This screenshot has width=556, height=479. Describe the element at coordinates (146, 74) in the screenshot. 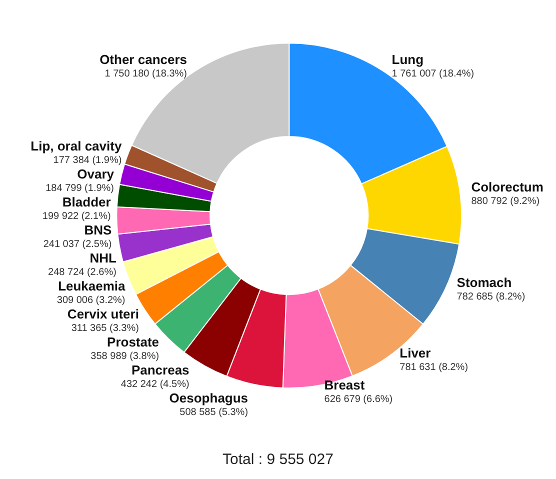

I see `data-label: 1 750 180 (18.3%)` at that location.